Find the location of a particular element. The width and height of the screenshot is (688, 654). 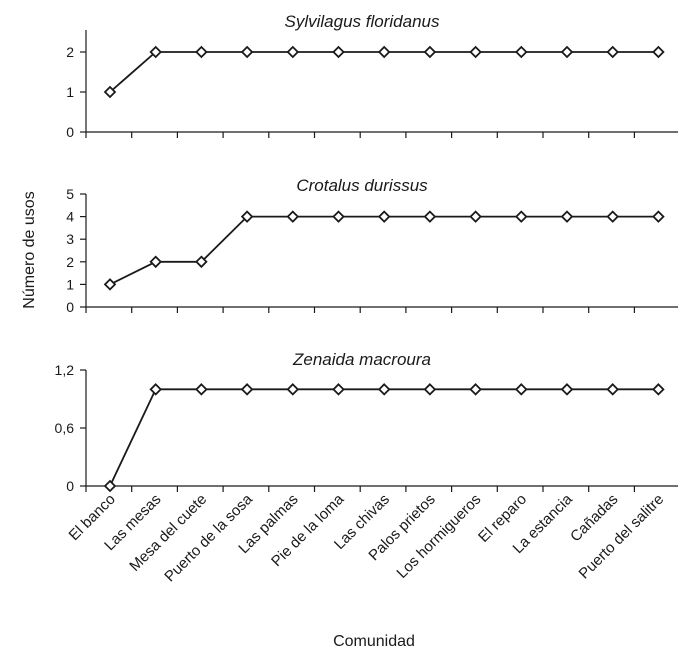

category-label: Los hormigueros is located at coordinates (438, 536).